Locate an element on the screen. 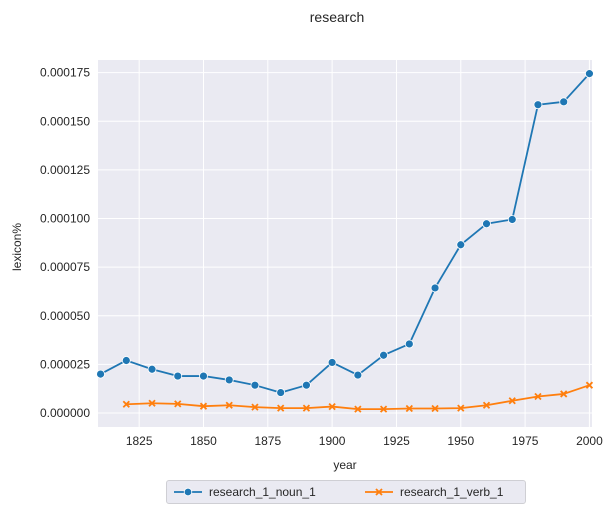 This screenshot has height=520, width=614. y-tick-label: 0.000125 is located at coordinates (65, 170).